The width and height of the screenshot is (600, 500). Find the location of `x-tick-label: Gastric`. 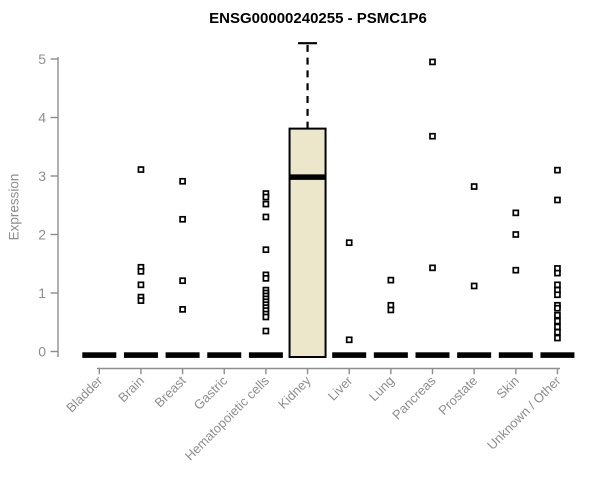

x-tick-label: Gastric is located at coordinates (211, 393).